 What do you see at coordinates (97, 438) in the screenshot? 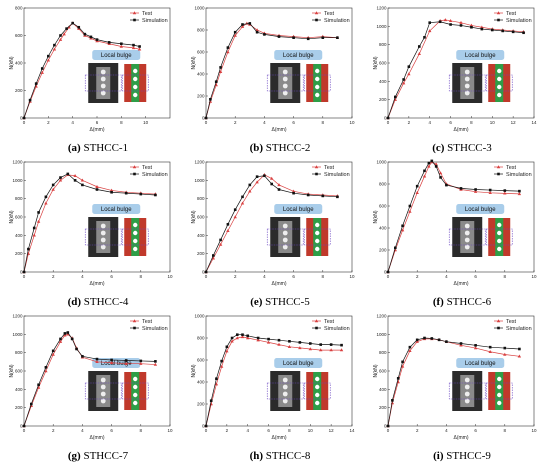
I see `x-axis-label: Δ(mm)` at bounding box center [97, 438].